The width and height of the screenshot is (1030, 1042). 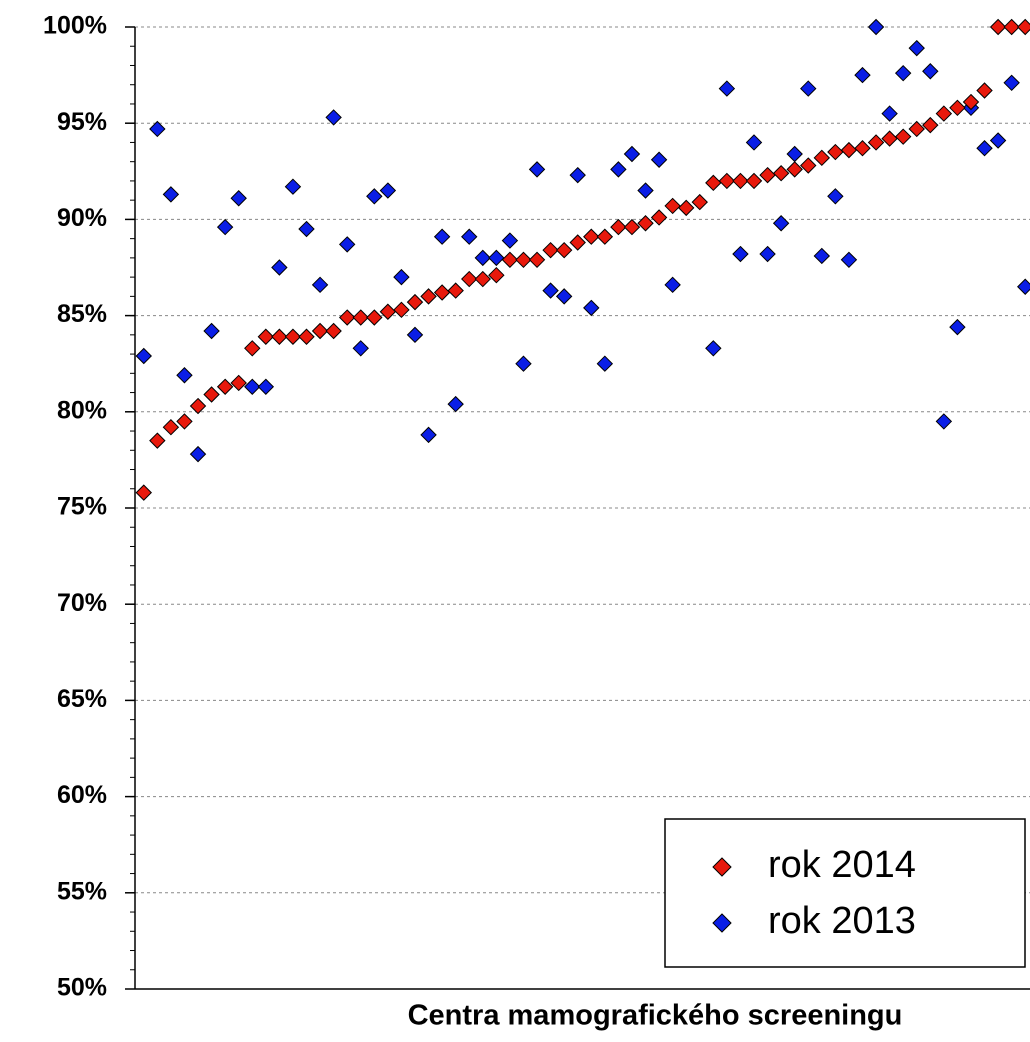 What do you see at coordinates (82, 218) in the screenshot?
I see `y-tick-label: 90%` at bounding box center [82, 218].